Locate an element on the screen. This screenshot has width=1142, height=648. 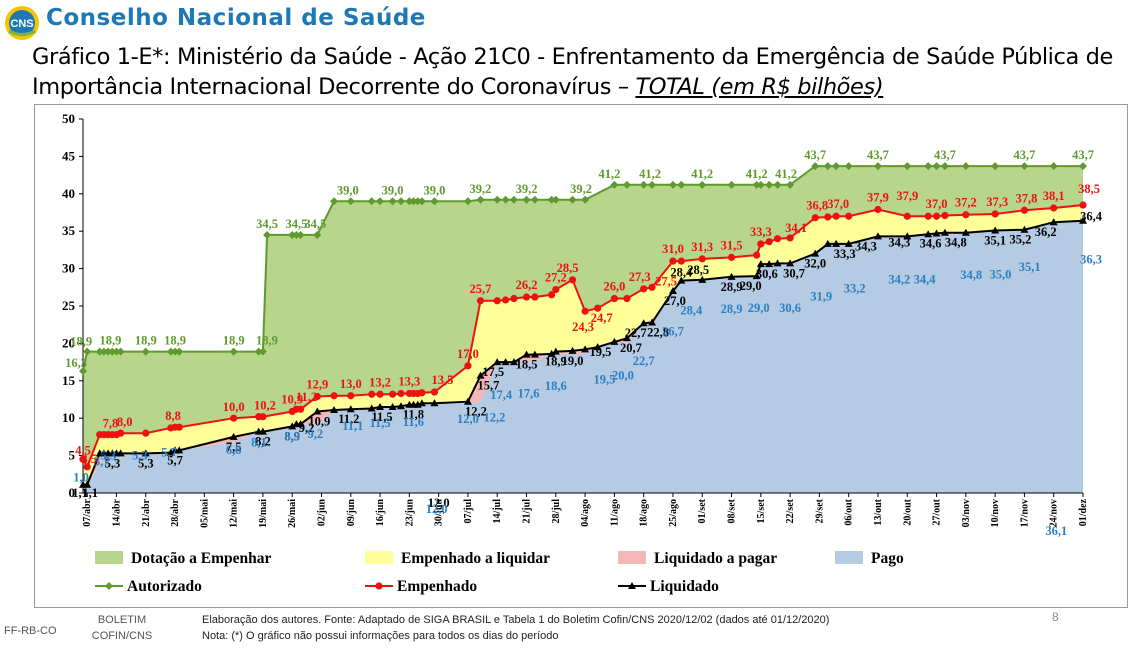
data-label-empenhado: 34,1 is located at coordinates (796, 228).